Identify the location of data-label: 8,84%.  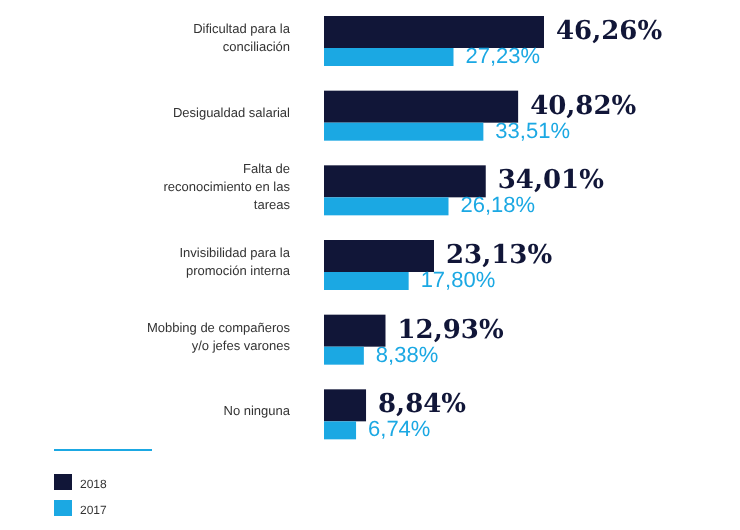
(423, 405).